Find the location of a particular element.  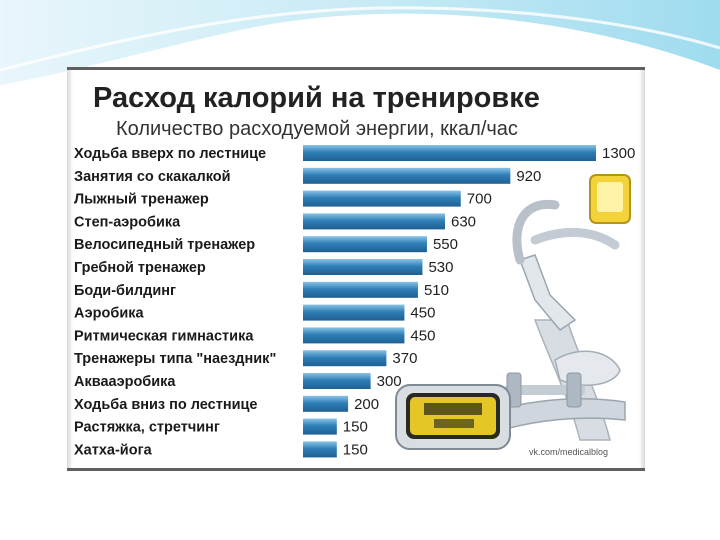

category-label: Ходьба вниз по лестнице is located at coordinates (166, 405).